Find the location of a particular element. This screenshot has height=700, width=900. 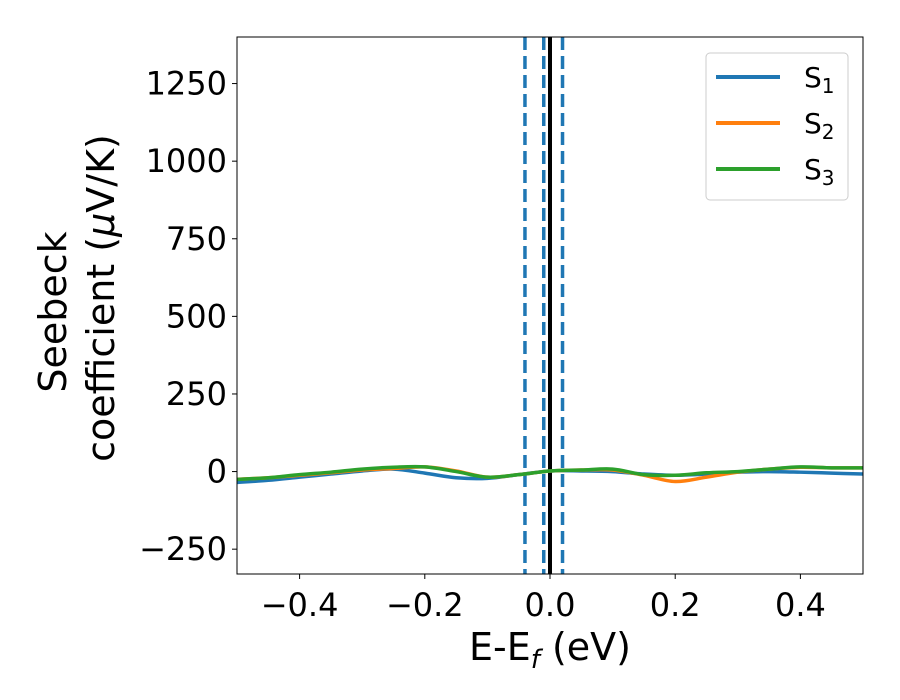

x-tick-label: −0.2 is located at coordinates (425, 605).